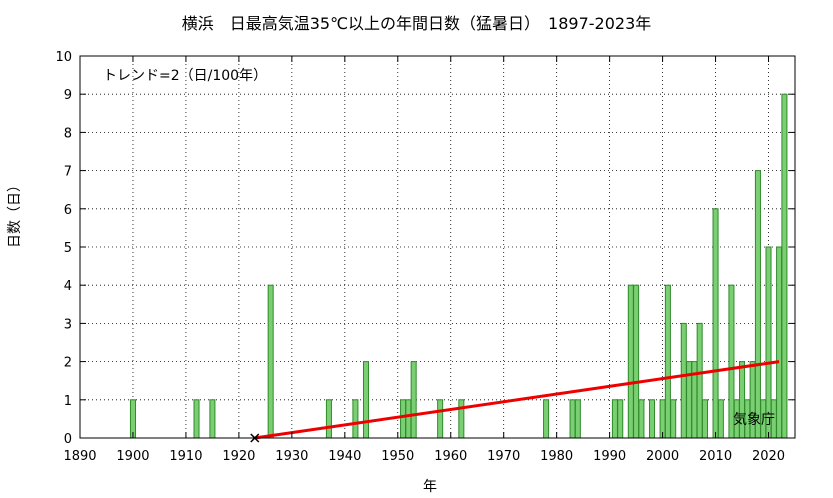 This screenshot has height=498, width=833. I want to click on bar-1992, so click(620, 419).